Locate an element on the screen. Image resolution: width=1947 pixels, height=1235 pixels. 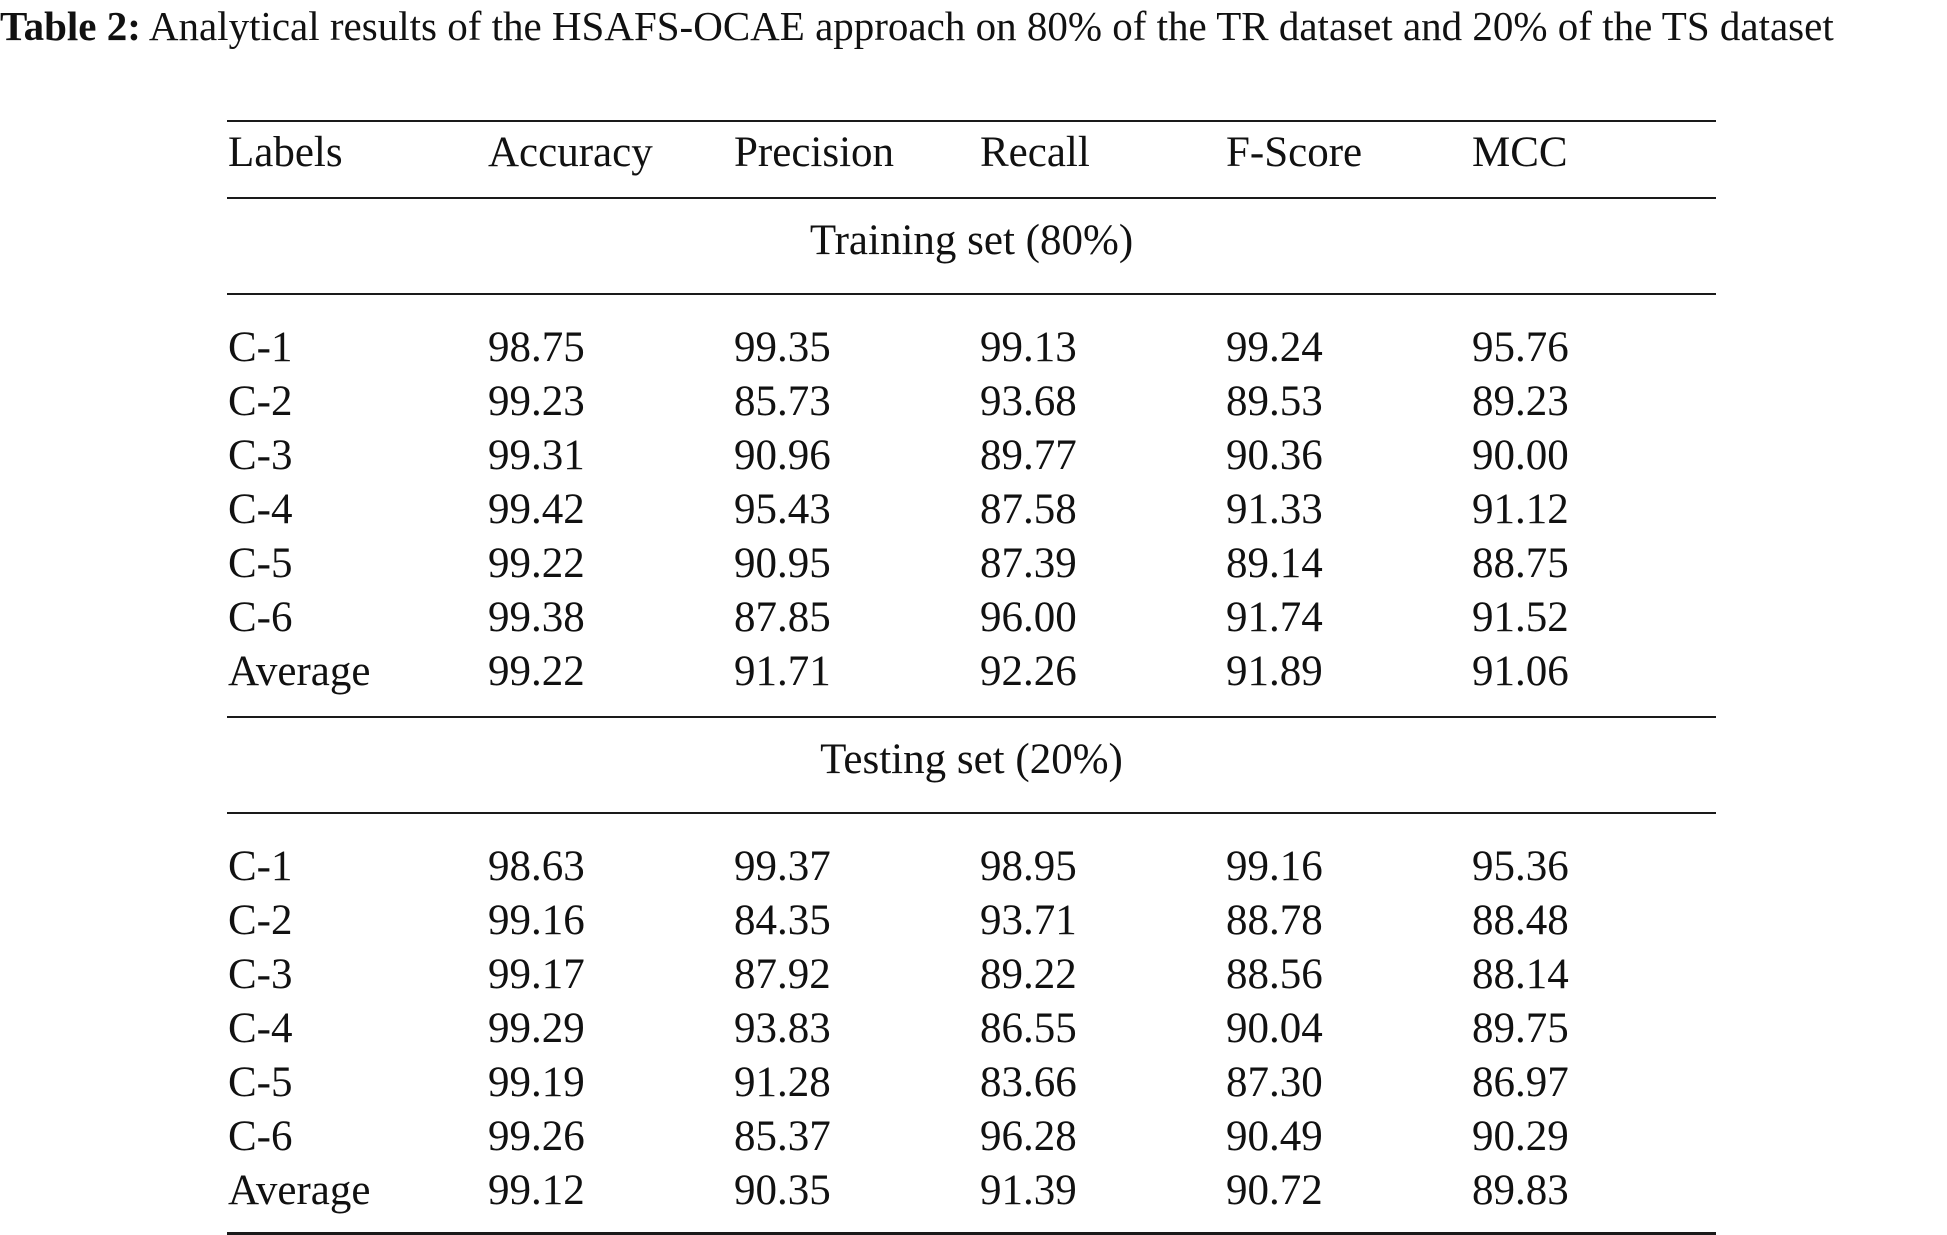
cell-label: C-6 is located at coordinates (260, 617).